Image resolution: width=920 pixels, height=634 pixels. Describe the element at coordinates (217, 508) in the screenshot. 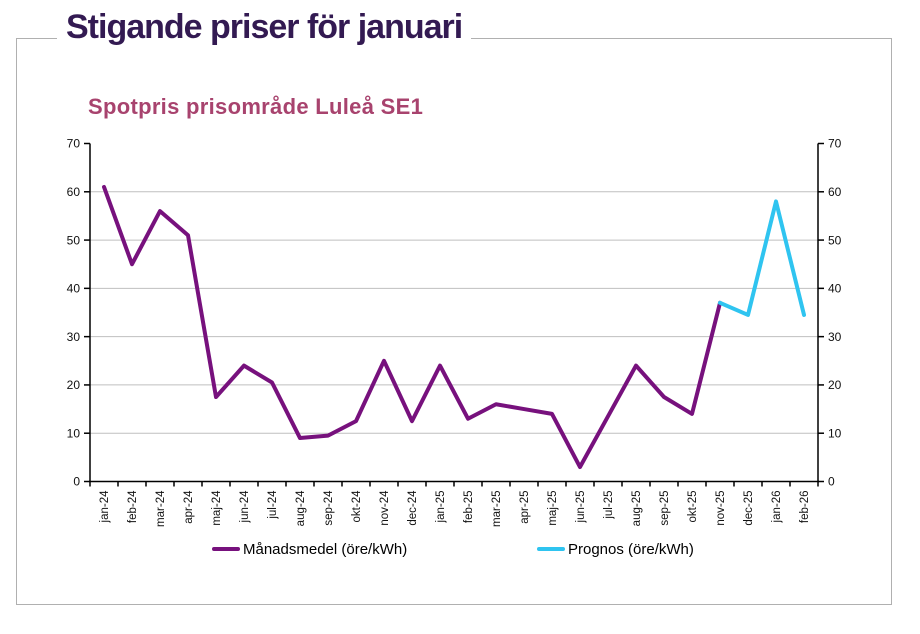

I see `x-tick-label: maj-24` at that location.